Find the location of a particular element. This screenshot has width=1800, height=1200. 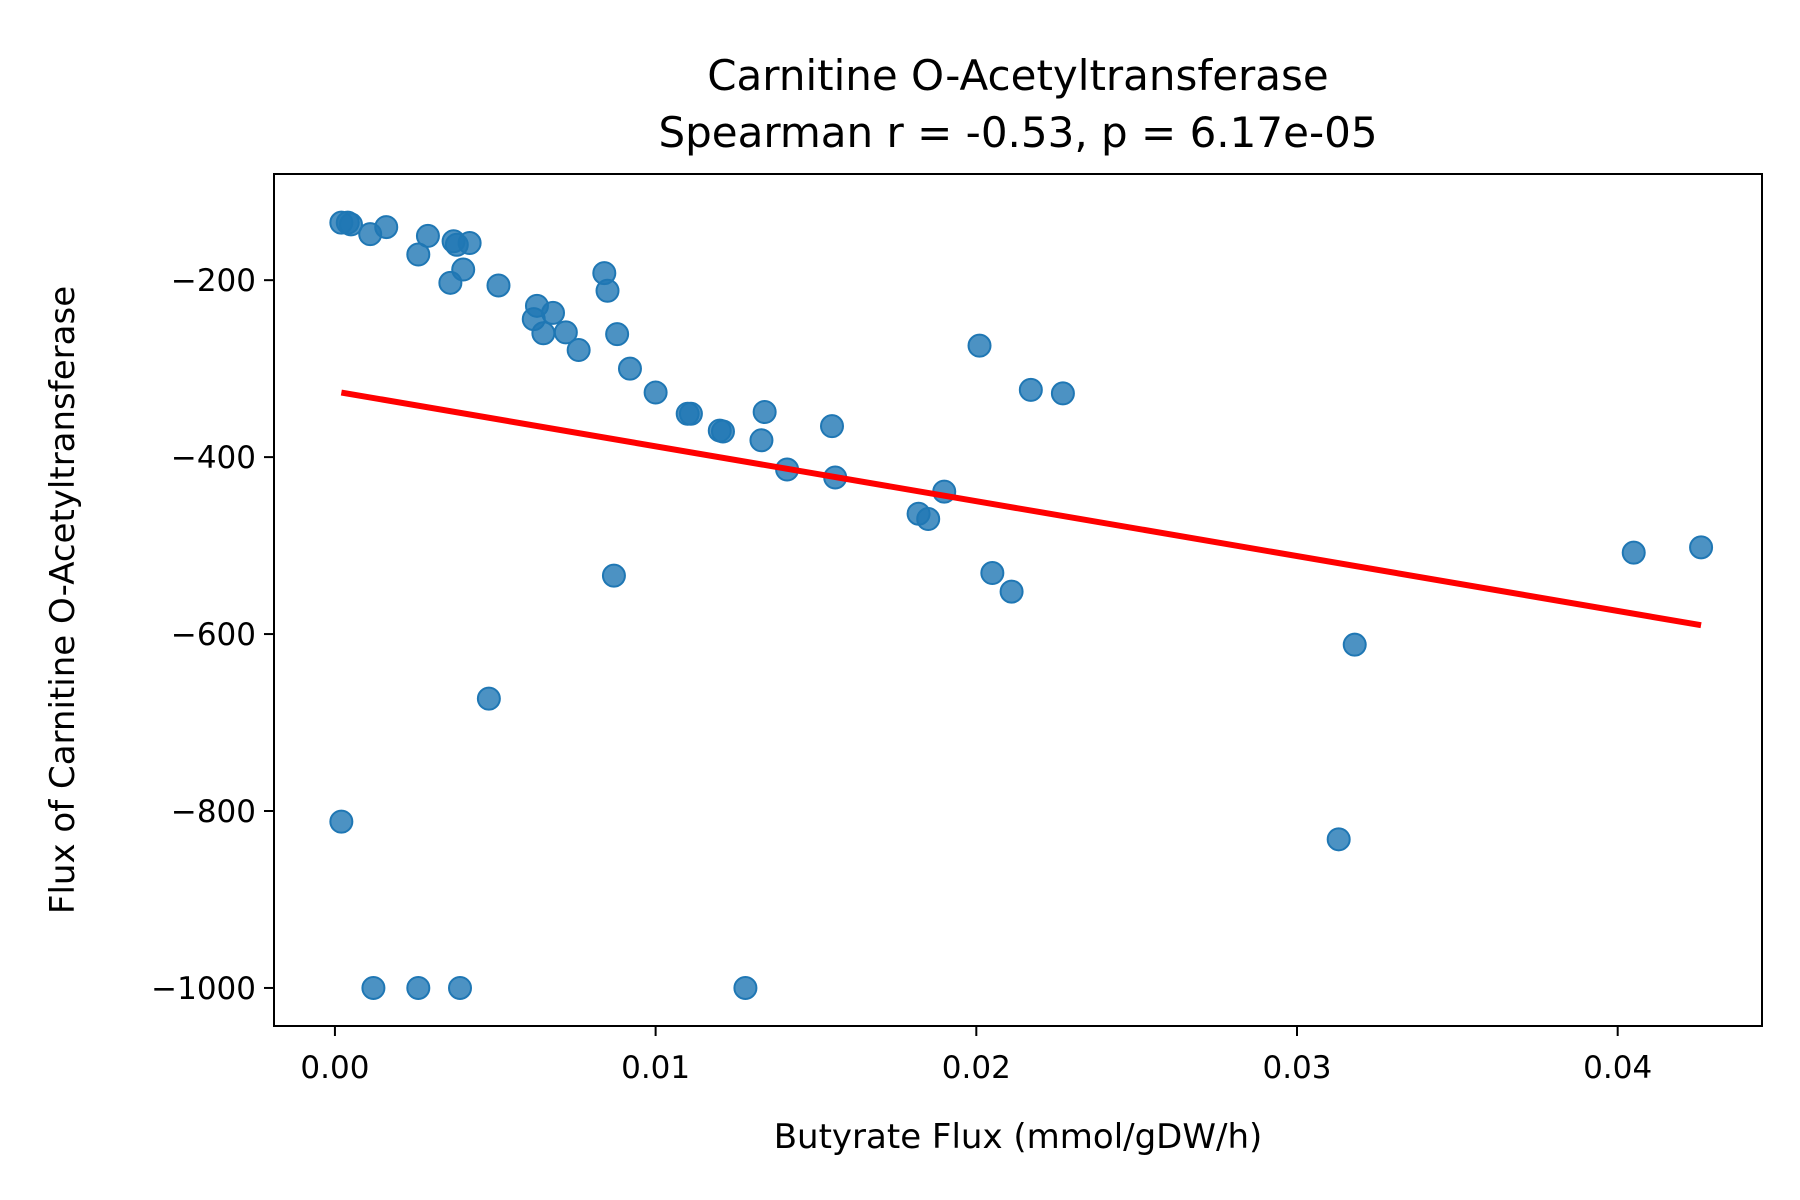

y-axis-label: Flux of Carnitine O-Acetyltransferase is located at coordinates (63, 600).